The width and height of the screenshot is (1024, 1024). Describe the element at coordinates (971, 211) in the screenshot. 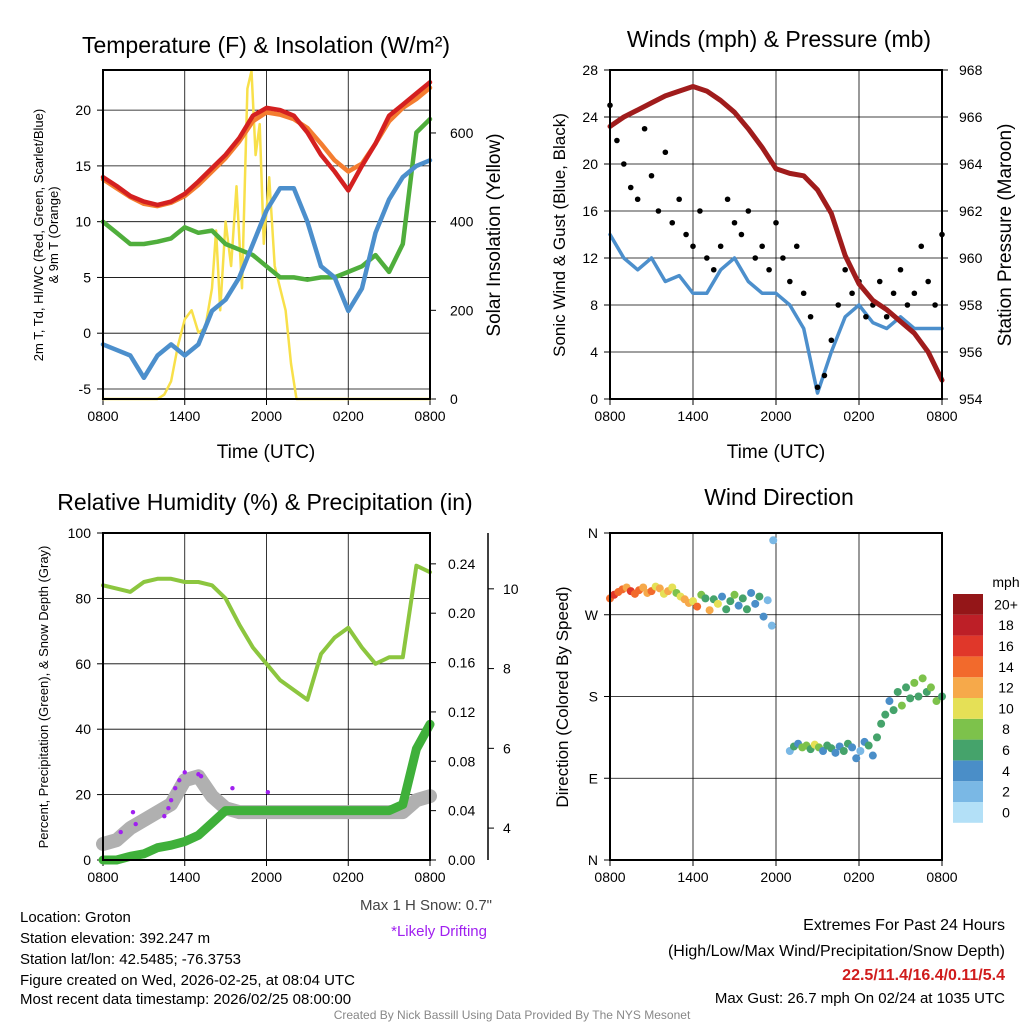

I see `y2-tick-label: 962` at that location.